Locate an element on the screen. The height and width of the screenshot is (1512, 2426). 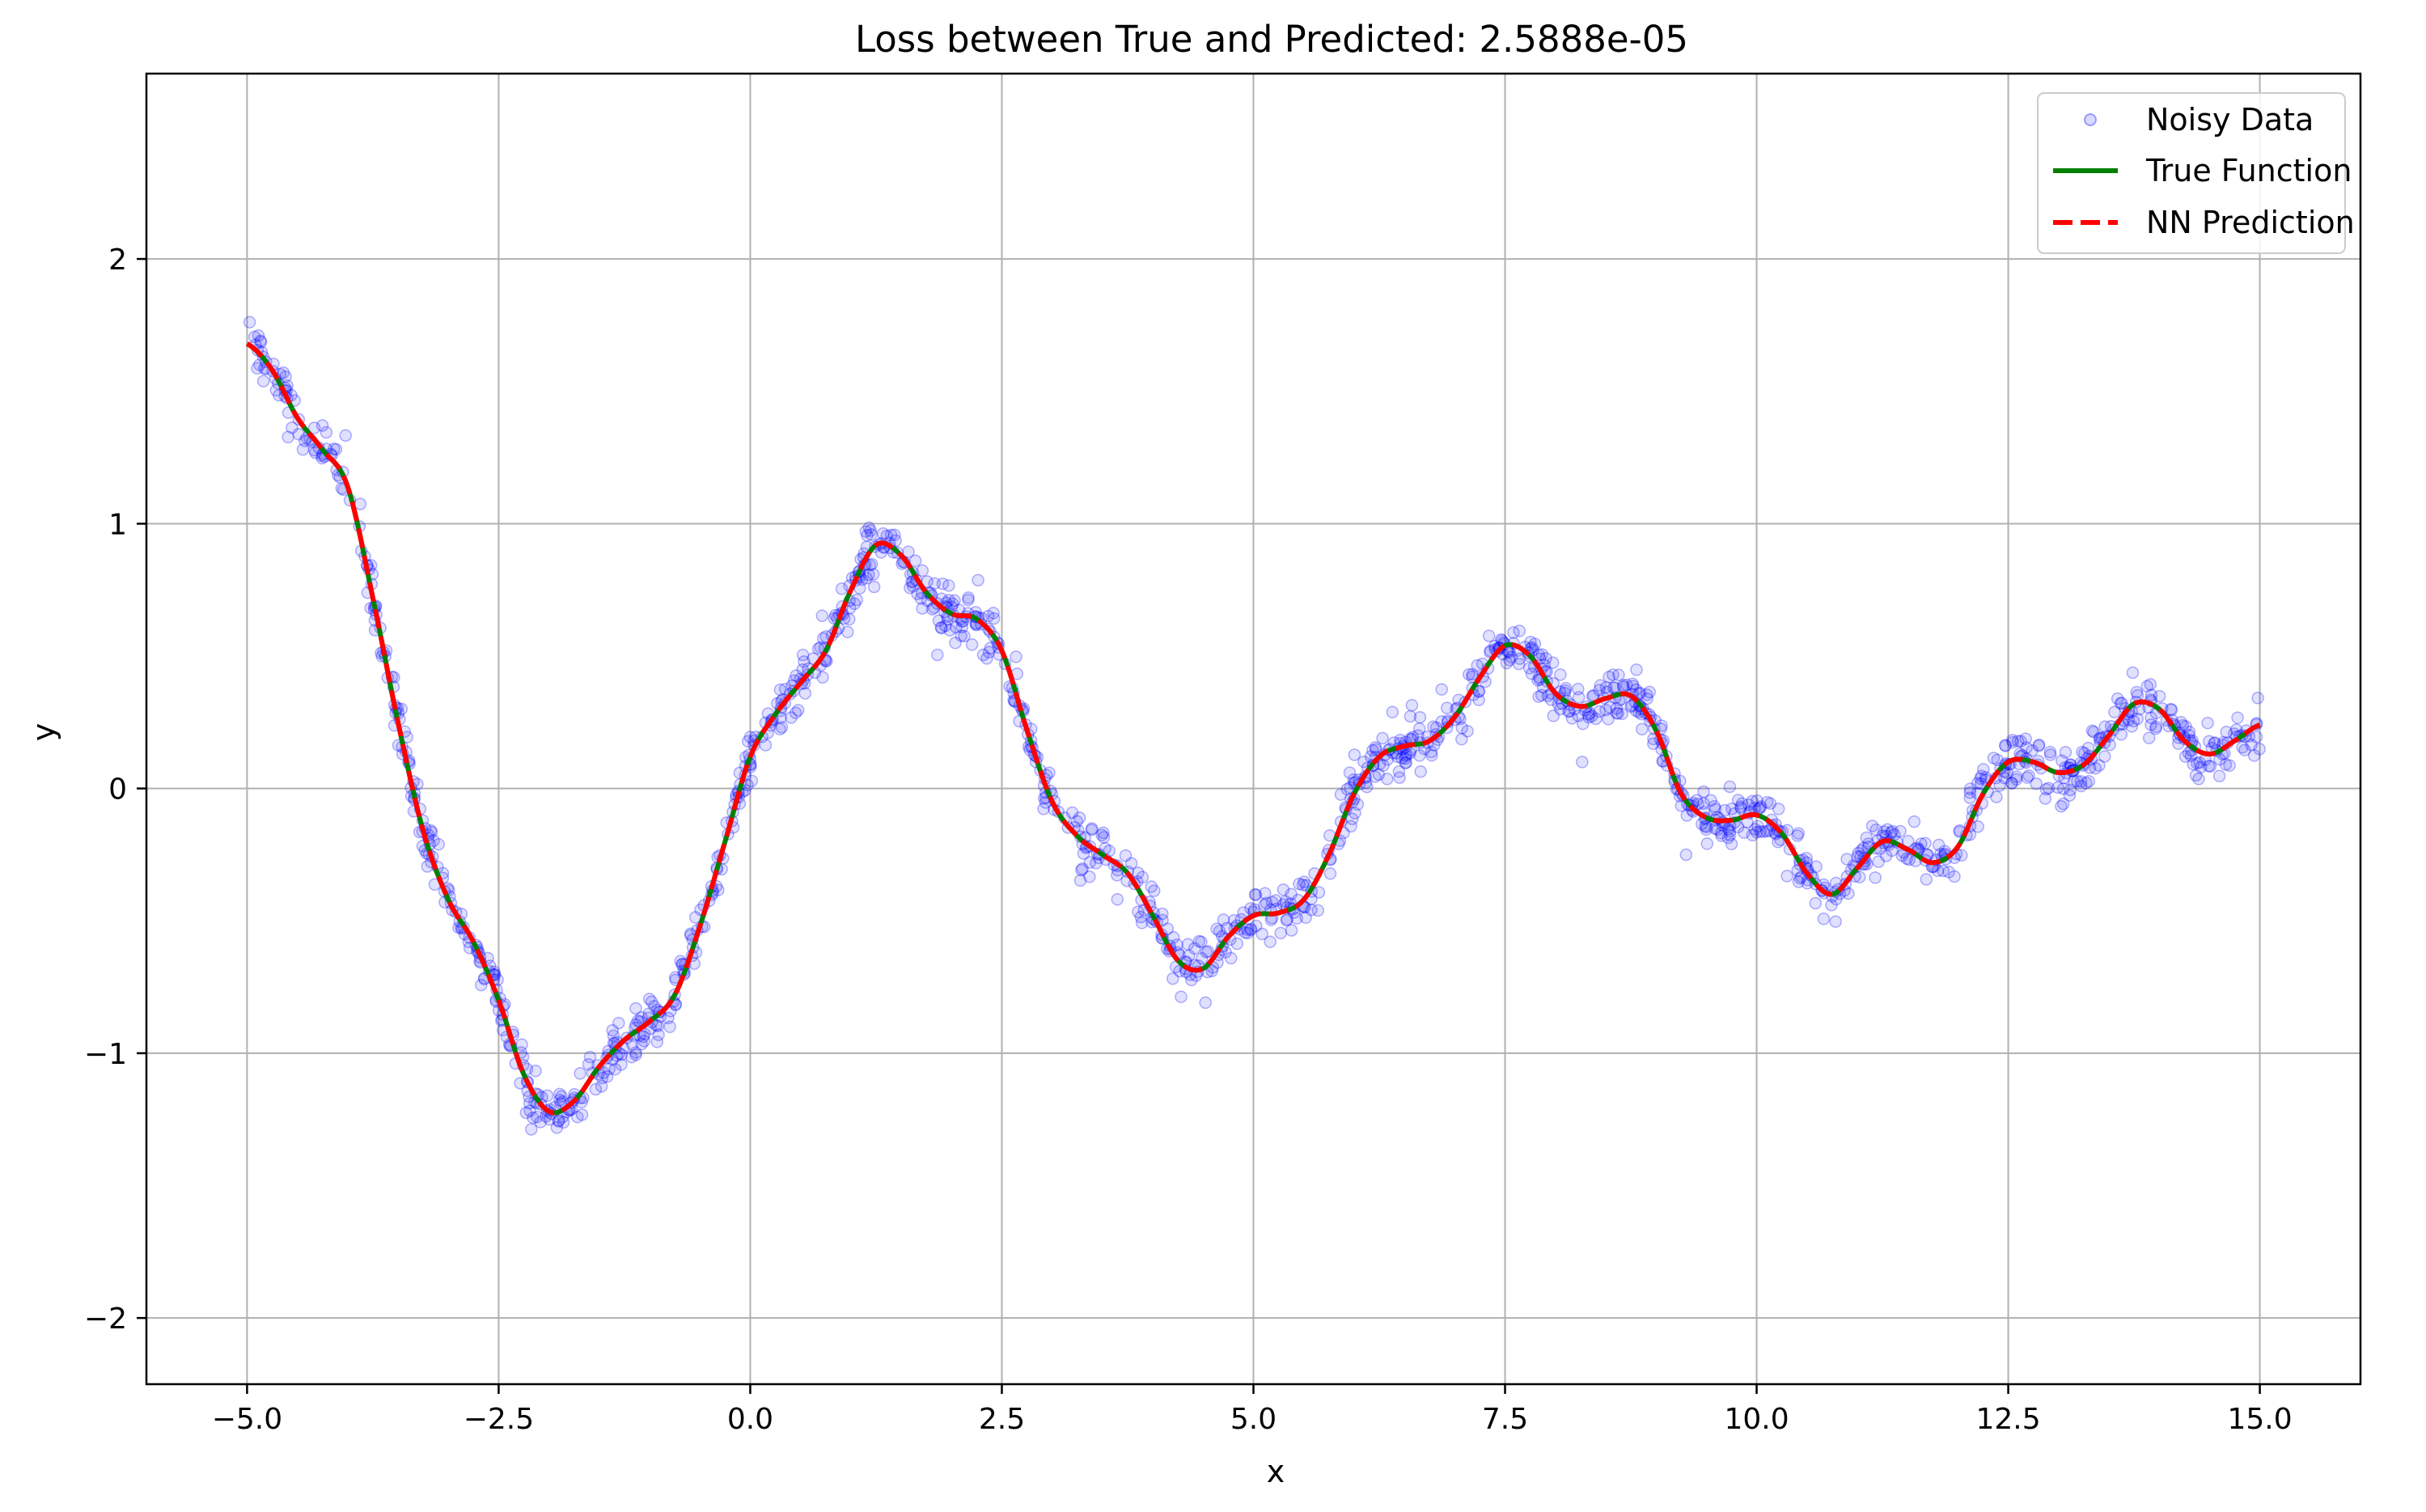
x-tick-label: −5.0 is located at coordinates (247, 1419).